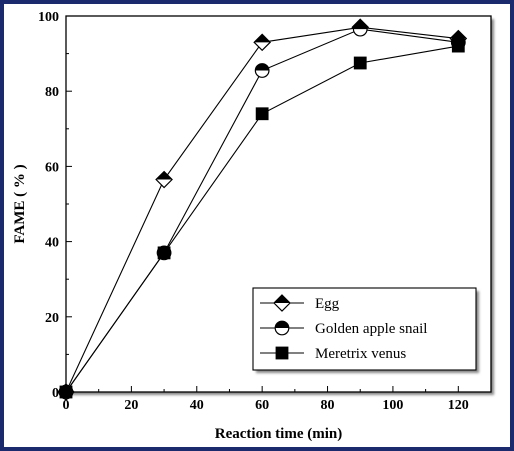 This screenshot has width=514, height=451. Describe the element at coordinates (360, 354) in the screenshot. I see `legend-label: Meretrix venus` at that location.